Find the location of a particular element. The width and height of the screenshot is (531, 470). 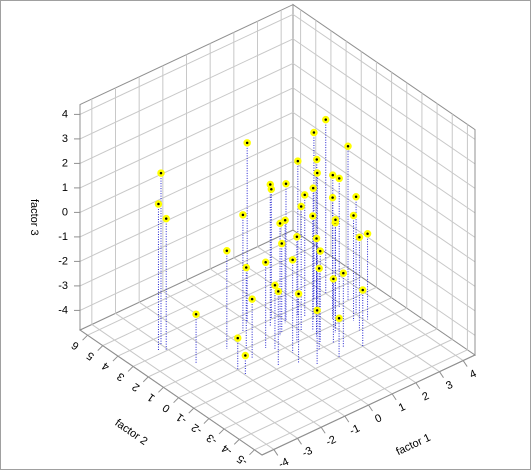

y-tick-label: 2 is located at coordinates (136, 386).